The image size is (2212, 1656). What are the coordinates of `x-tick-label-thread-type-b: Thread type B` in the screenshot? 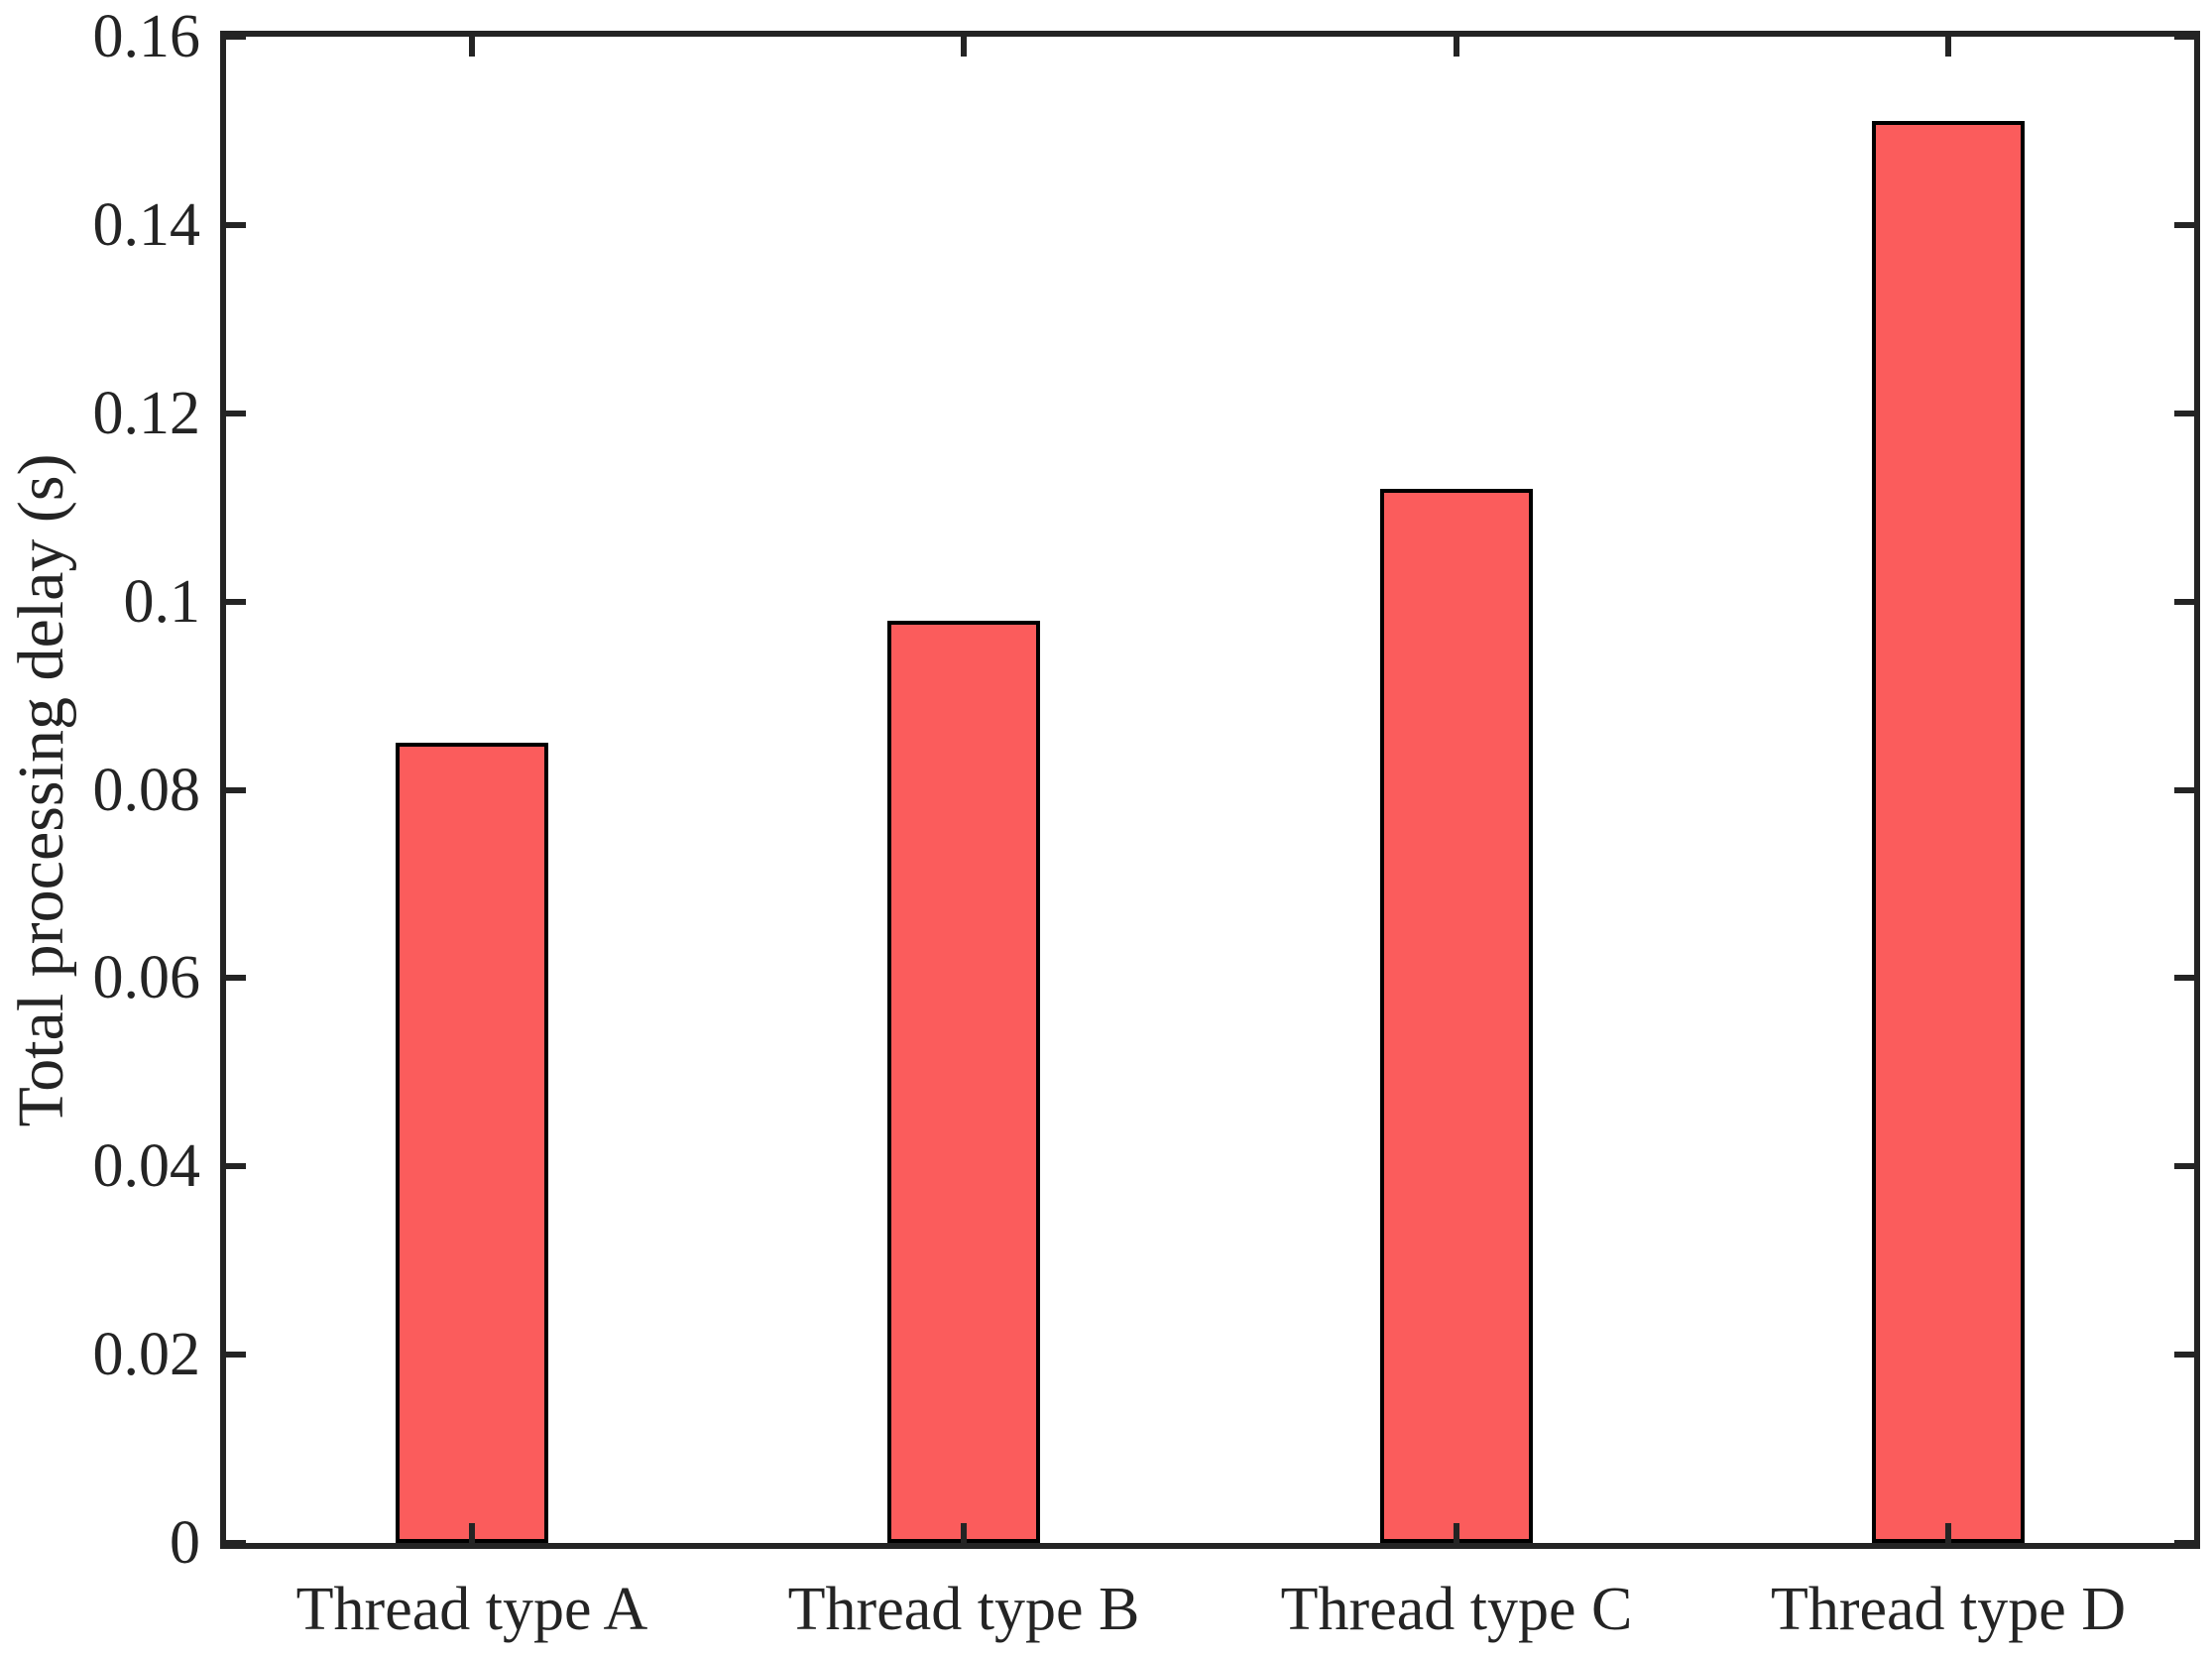 It's located at (963, 1609).